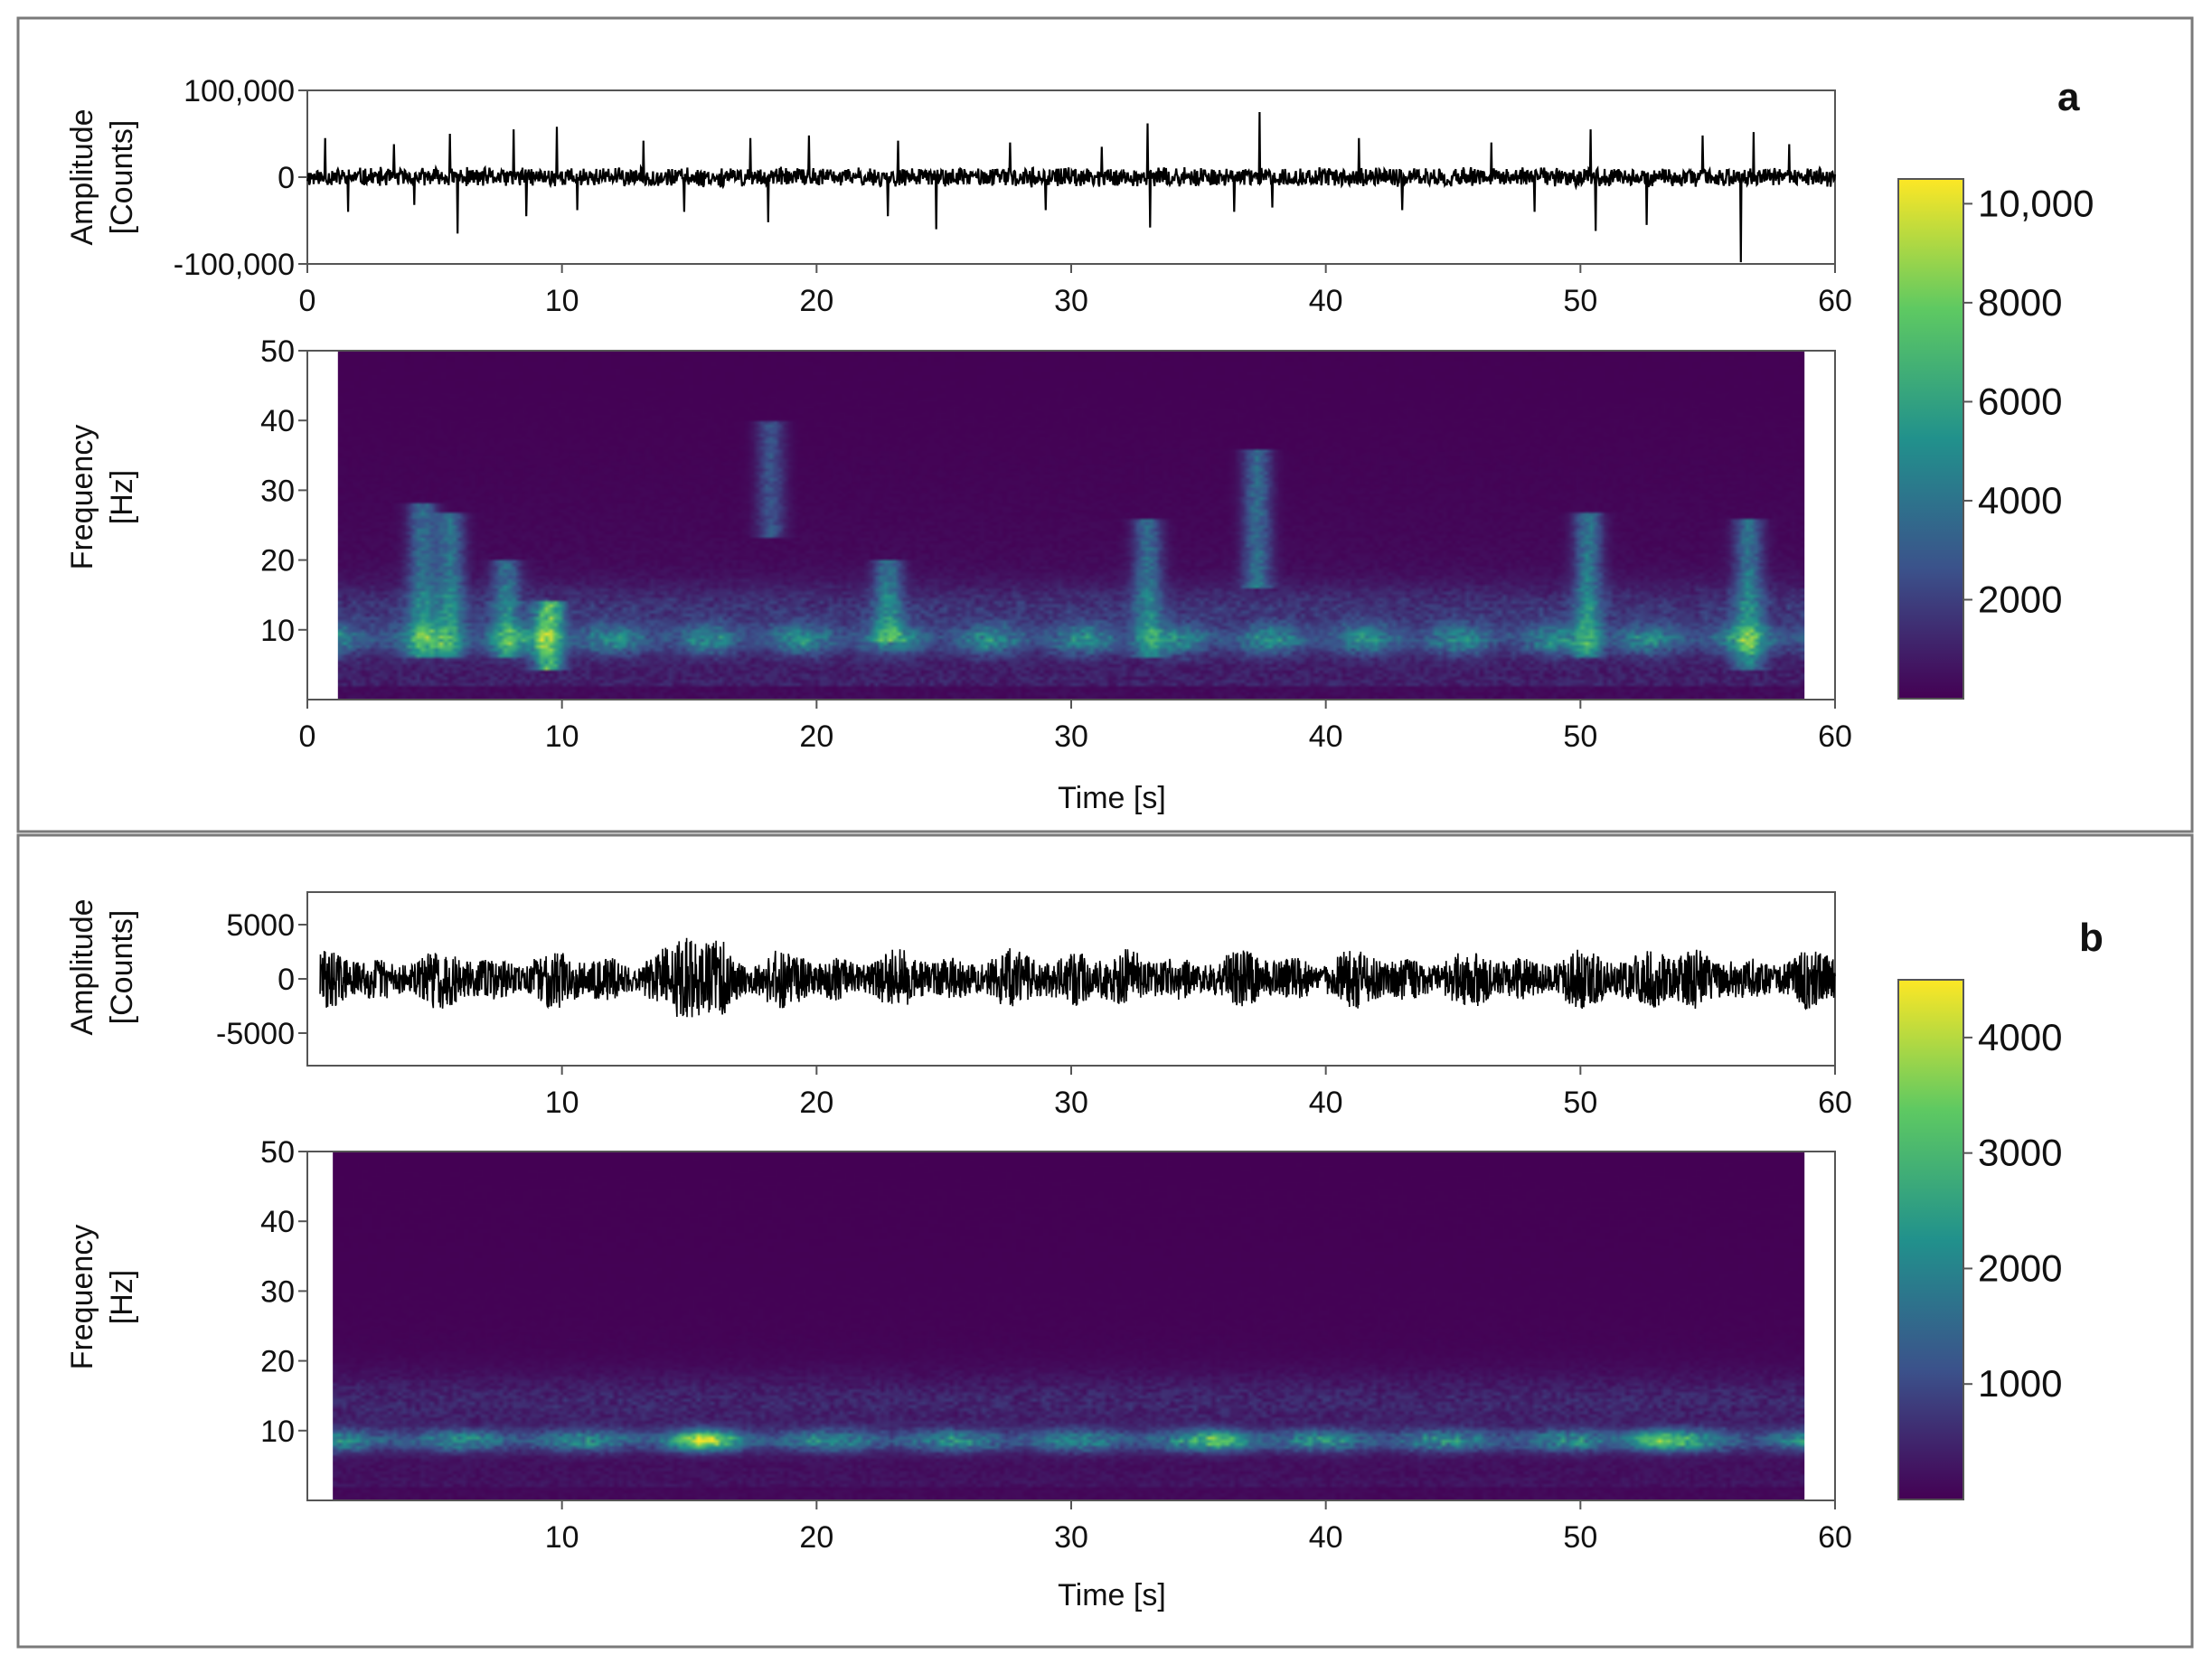 The image size is (2212, 1664). Describe the element at coordinates (240, 178) in the screenshot. I see `waveform-a-y-ticks: 100,000 0 -100,000` at that location.